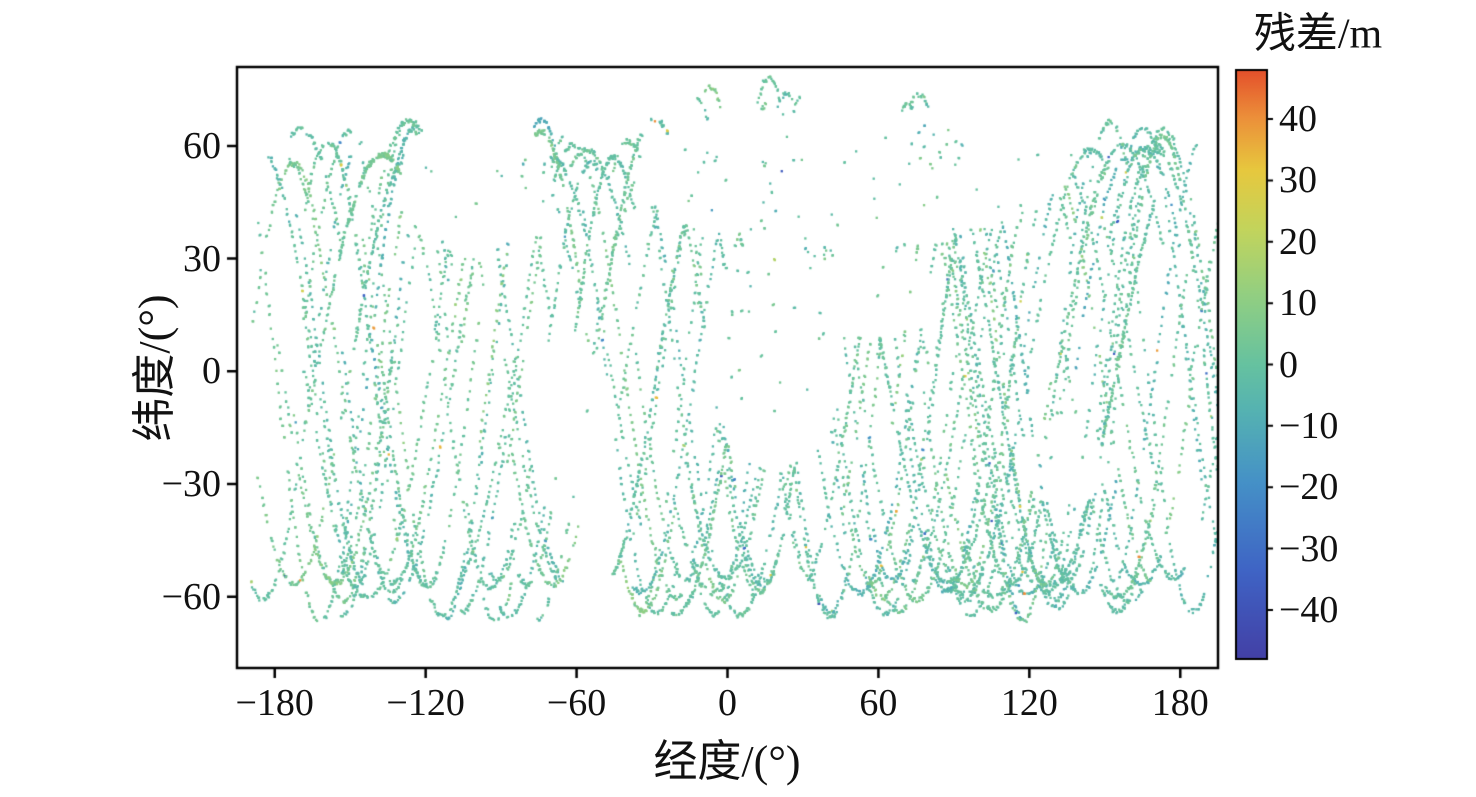  Describe the element at coordinates (878, 703) in the screenshot. I see `x-tick-label: 60` at that location.